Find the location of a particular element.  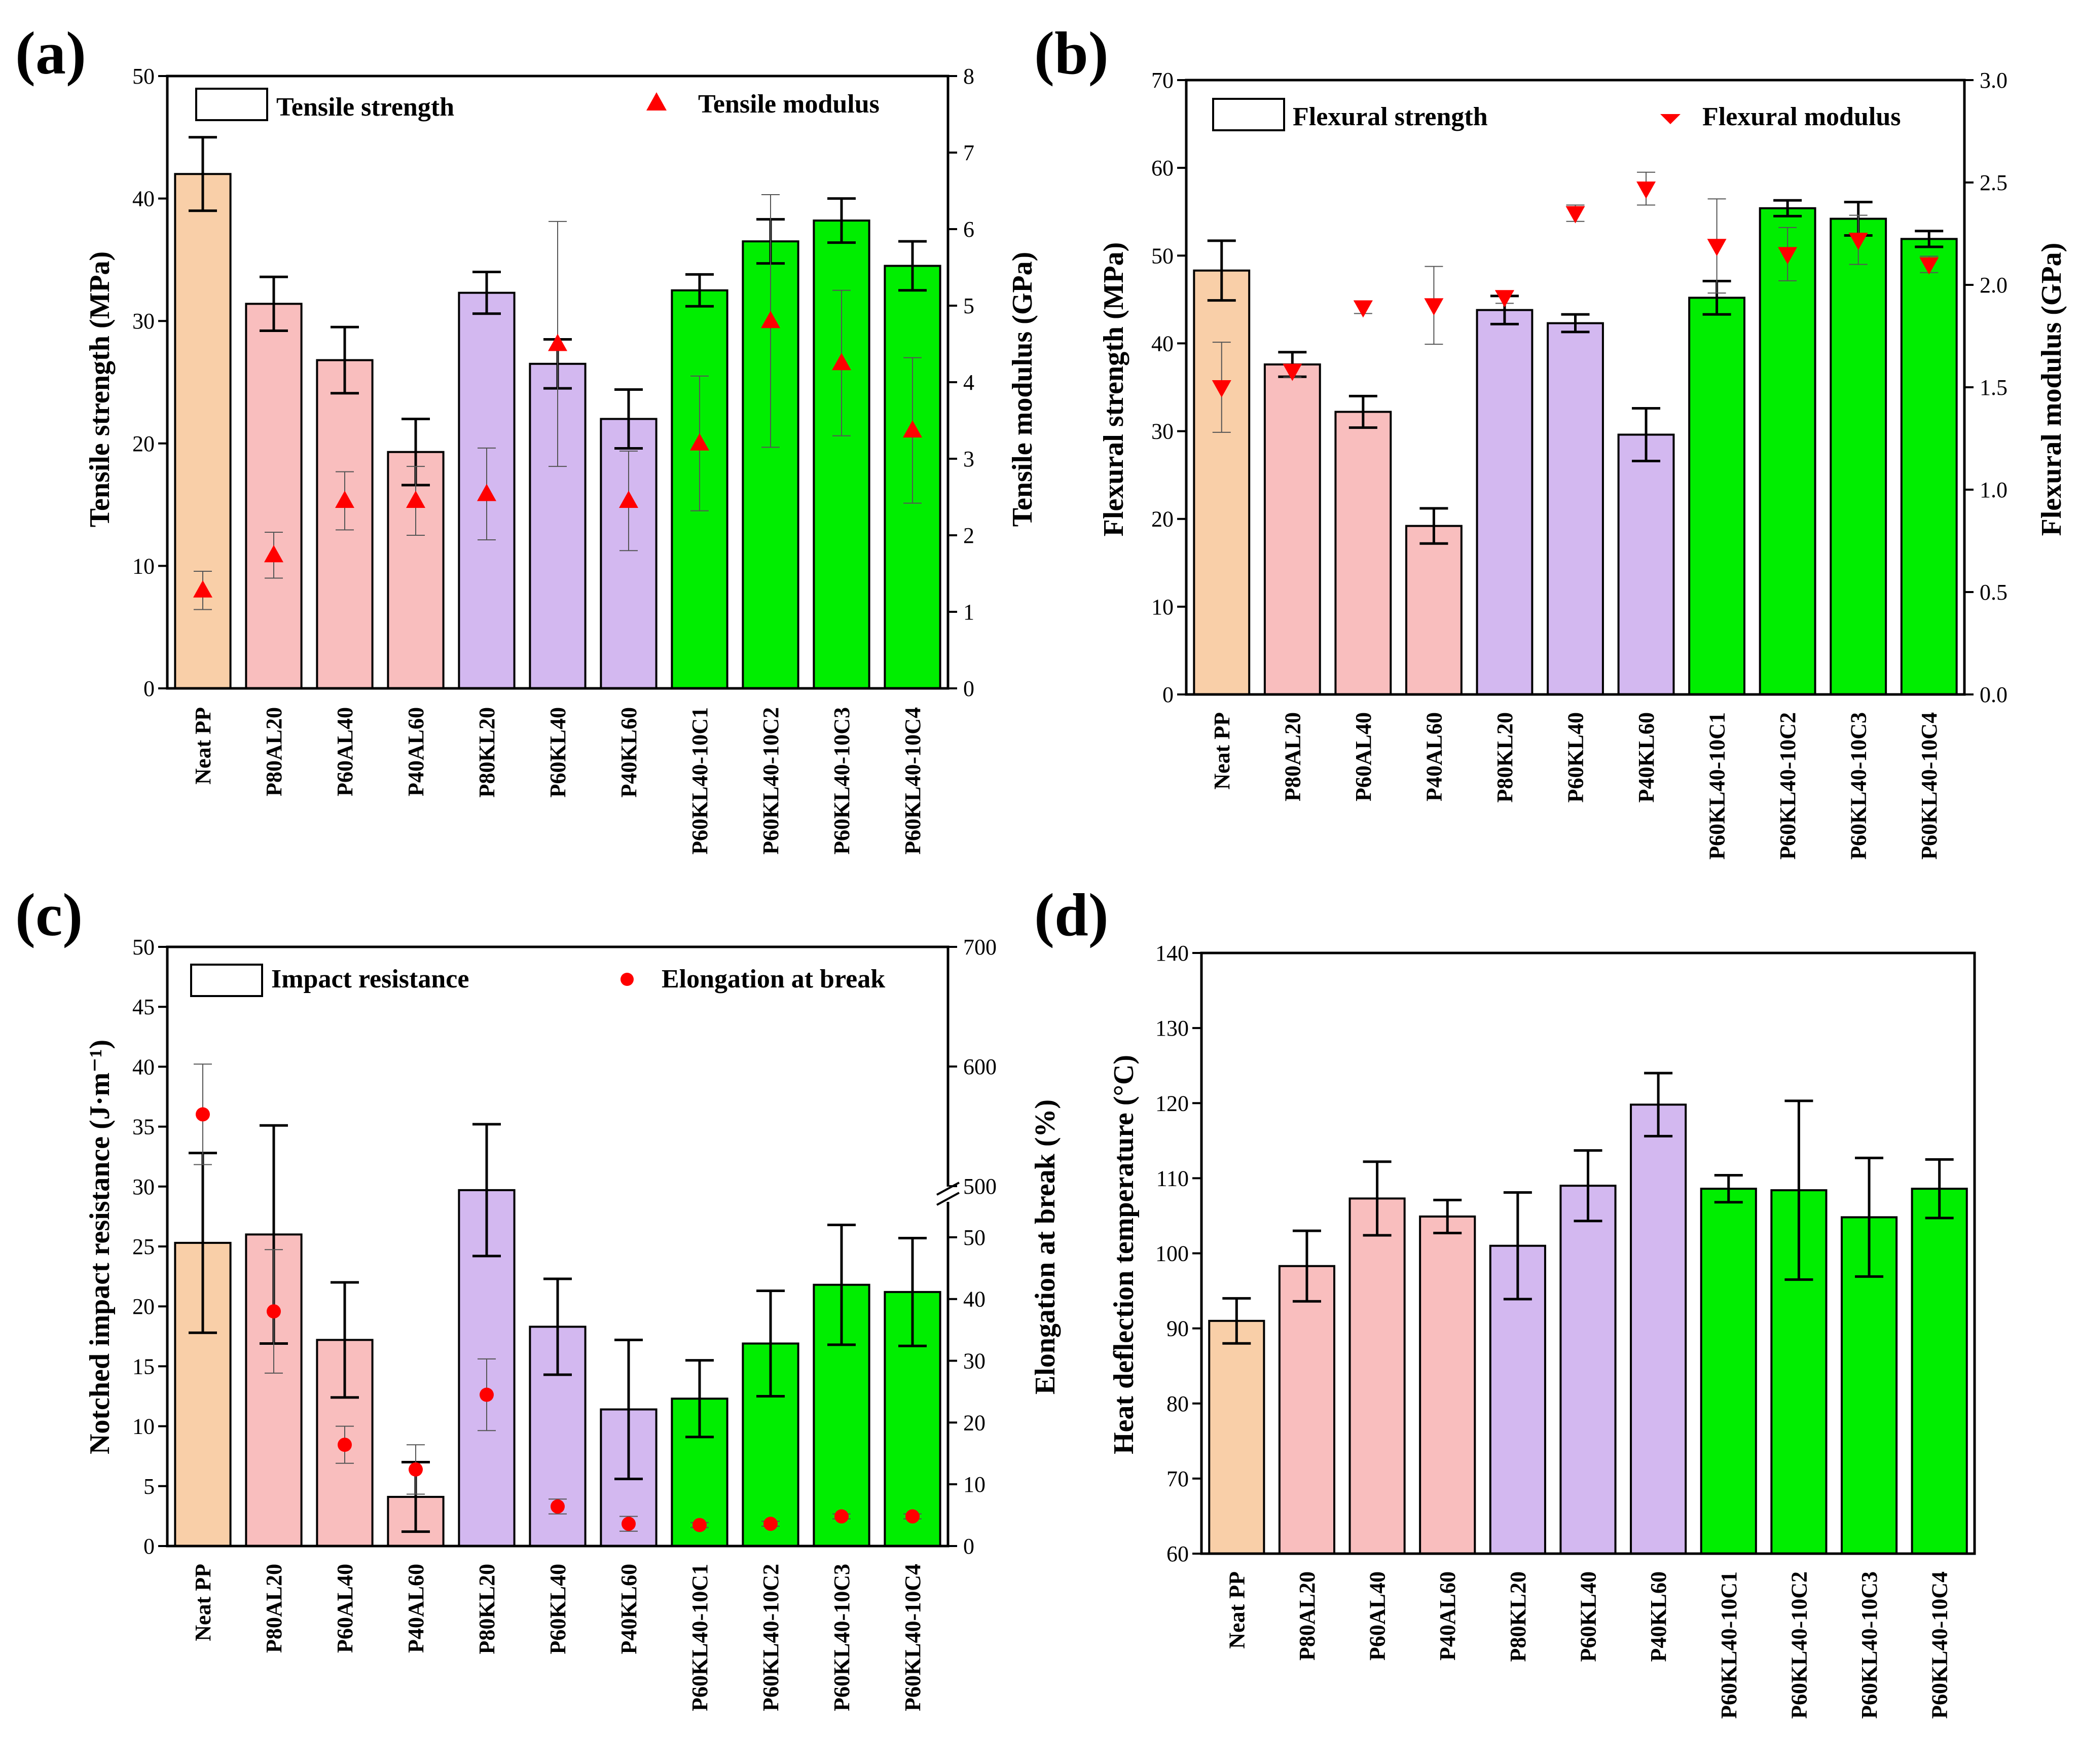

panel-d-left-tick-label: 100 is located at coordinates (1172, 1253).